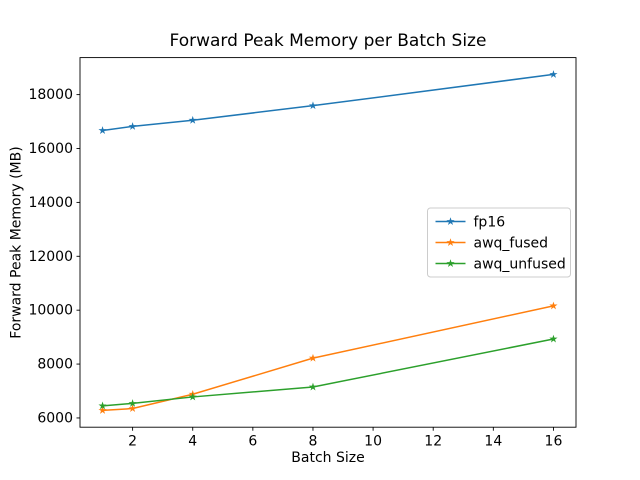  What do you see at coordinates (50, 257) in the screenshot?
I see `y-tick-label: 12000` at bounding box center [50, 257].